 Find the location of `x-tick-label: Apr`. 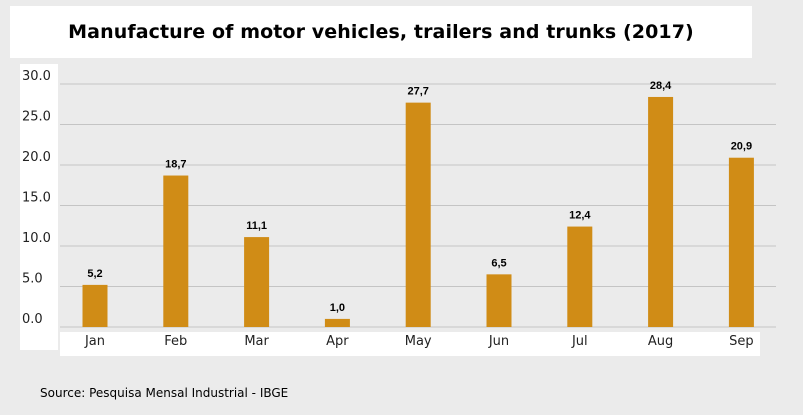

x-tick-label: Apr is located at coordinates (337, 341).